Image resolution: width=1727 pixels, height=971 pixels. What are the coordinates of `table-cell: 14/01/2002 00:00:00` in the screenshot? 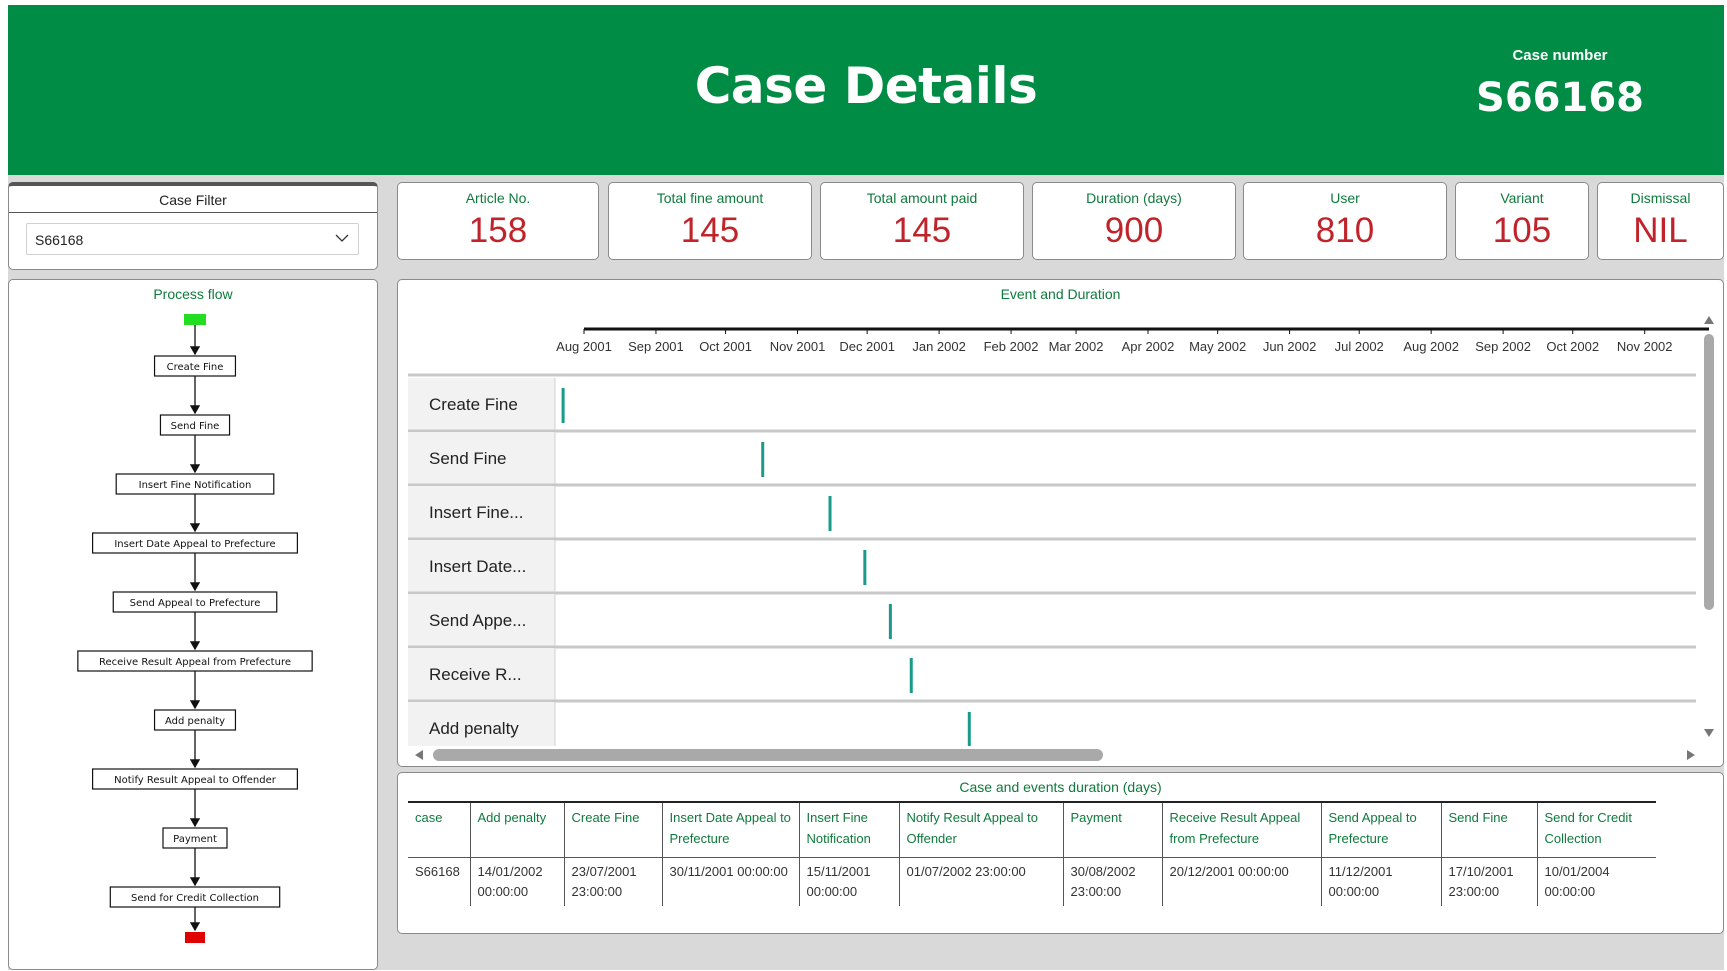 It's located at (516, 881).